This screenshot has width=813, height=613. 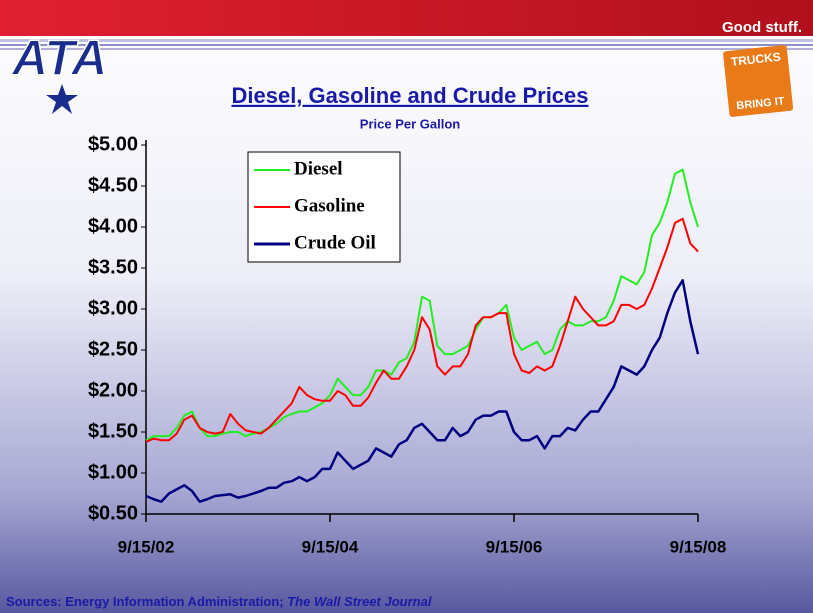 I want to click on y-tick-label: $3.00, so click(x=113, y=308).